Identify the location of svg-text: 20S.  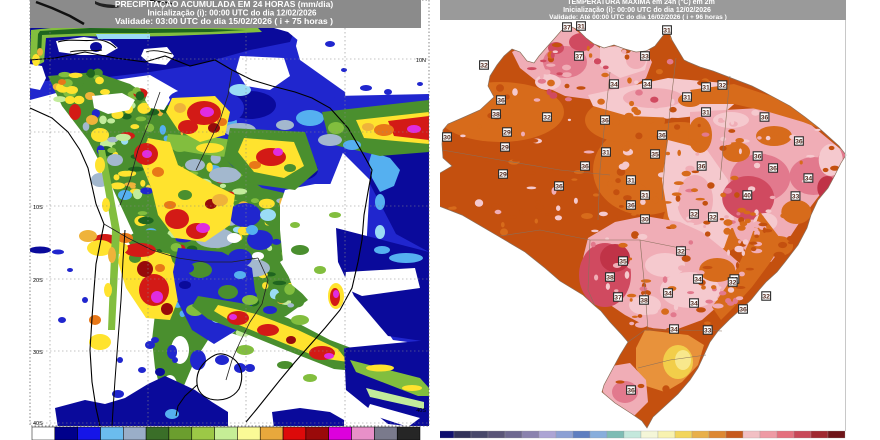
(38, 281).